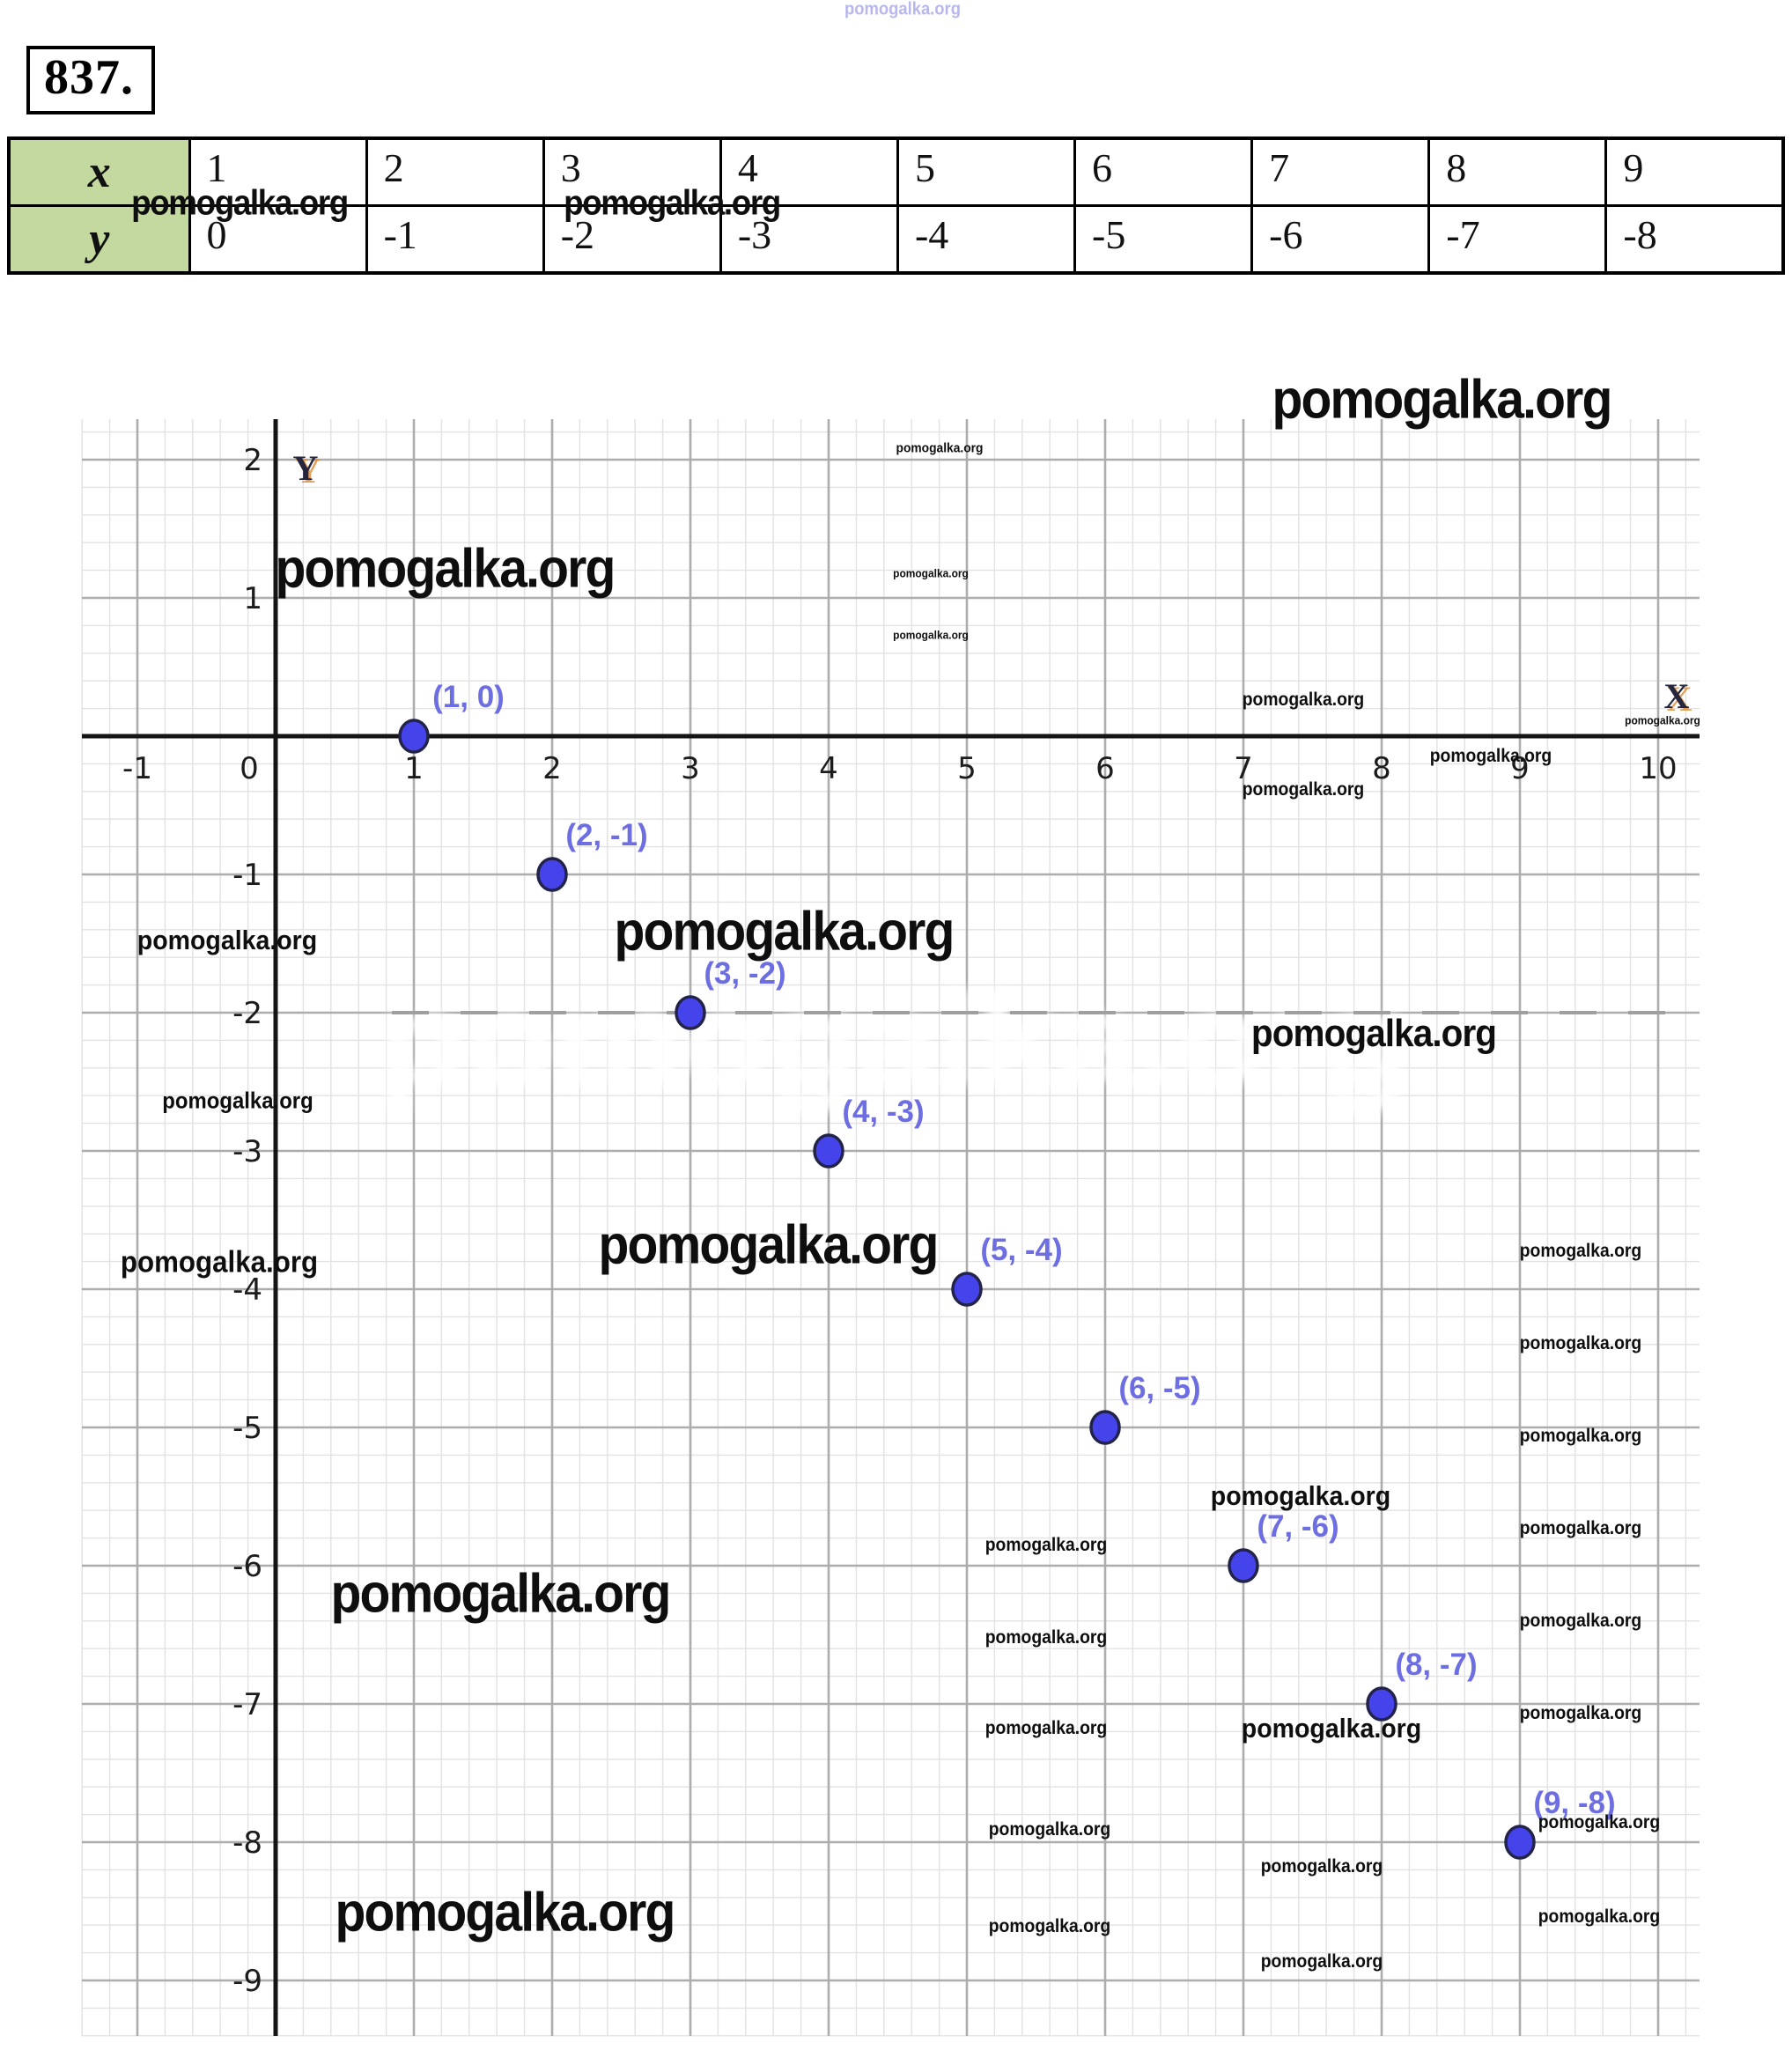  What do you see at coordinates (986, 239) in the screenshot?
I see `table-cell-y-5: -4` at bounding box center [986, 239].